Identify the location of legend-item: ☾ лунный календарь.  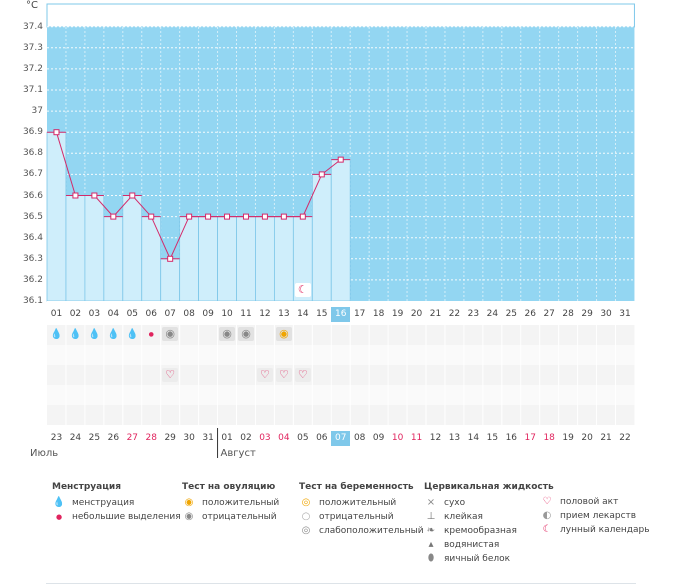
(595, 530).